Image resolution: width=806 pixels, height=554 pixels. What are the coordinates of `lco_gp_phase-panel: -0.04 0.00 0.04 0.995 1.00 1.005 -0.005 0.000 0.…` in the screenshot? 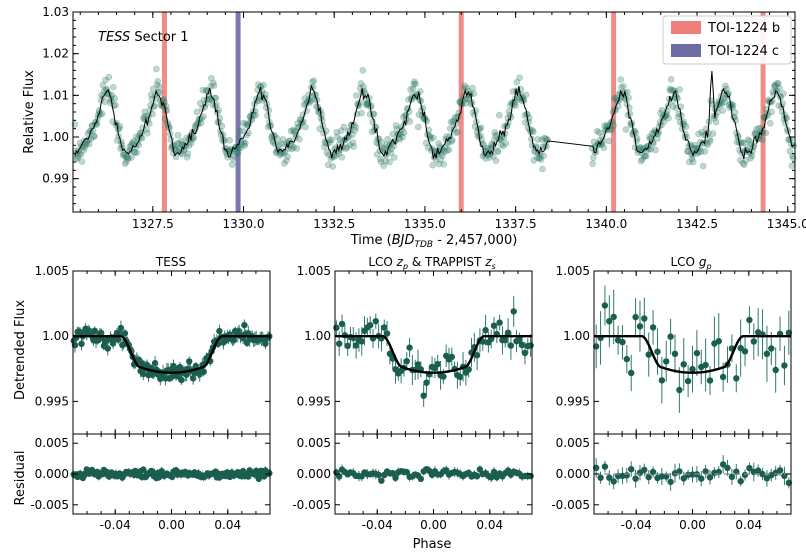 It's located at (671, 398).